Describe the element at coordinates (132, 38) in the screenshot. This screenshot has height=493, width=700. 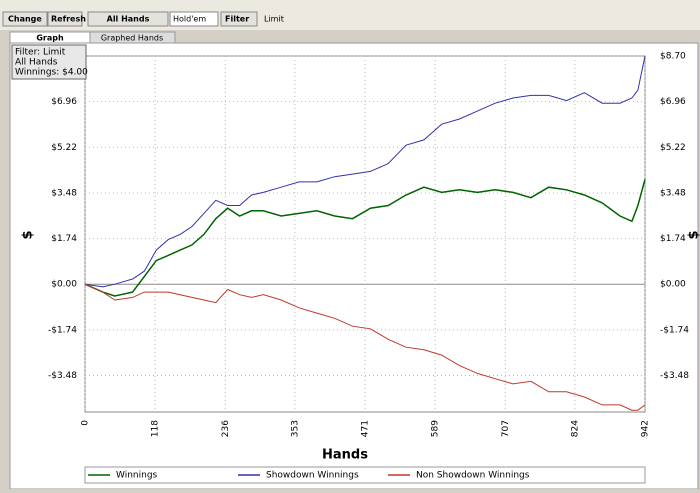
I see `tab-label: Graphed Hands` at that location.